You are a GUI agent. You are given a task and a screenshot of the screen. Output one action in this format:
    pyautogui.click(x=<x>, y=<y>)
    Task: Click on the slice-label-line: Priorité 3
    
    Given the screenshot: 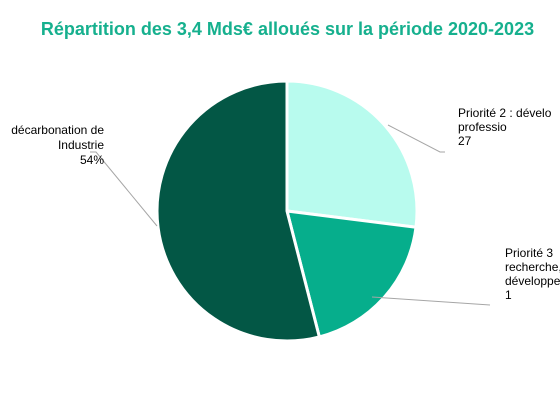 What is the action you would take?
    pyautogui.click(x=529, y=253)
    